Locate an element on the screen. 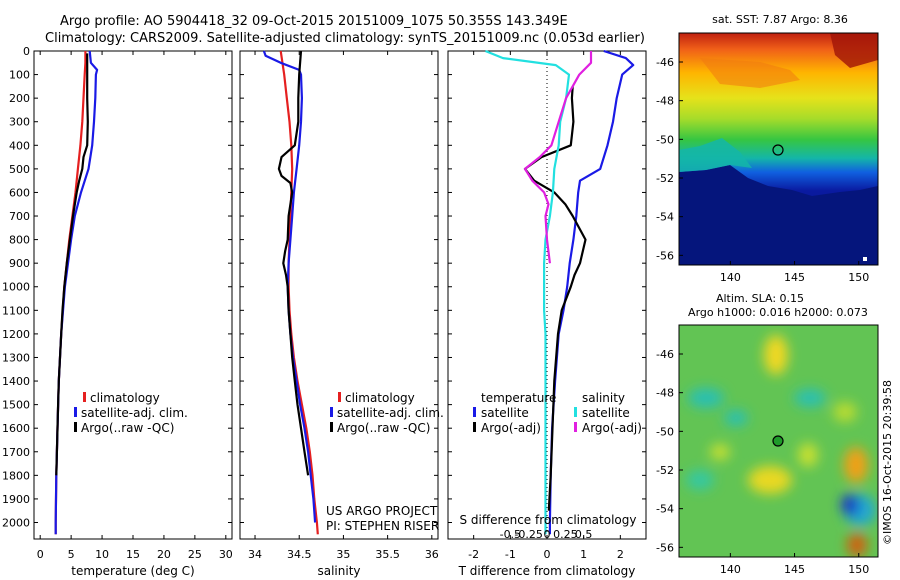 This screenshot has width=900, height=580. y-tick-label: 500 is located at coordinates (19, 169).